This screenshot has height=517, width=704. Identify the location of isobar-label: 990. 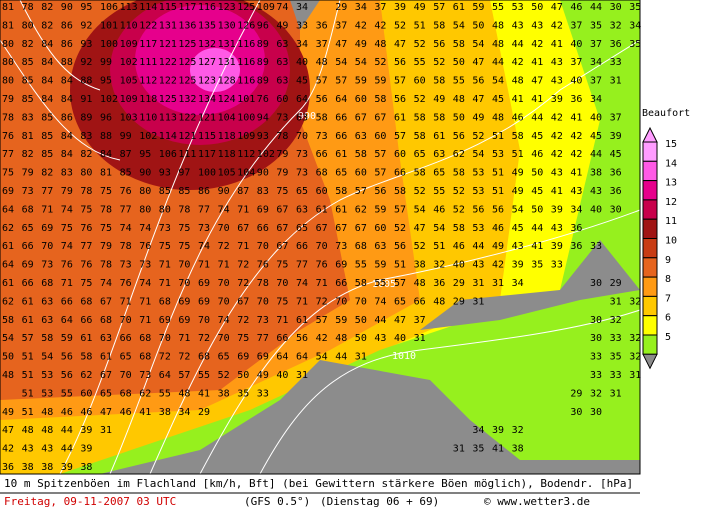
(307, 116).